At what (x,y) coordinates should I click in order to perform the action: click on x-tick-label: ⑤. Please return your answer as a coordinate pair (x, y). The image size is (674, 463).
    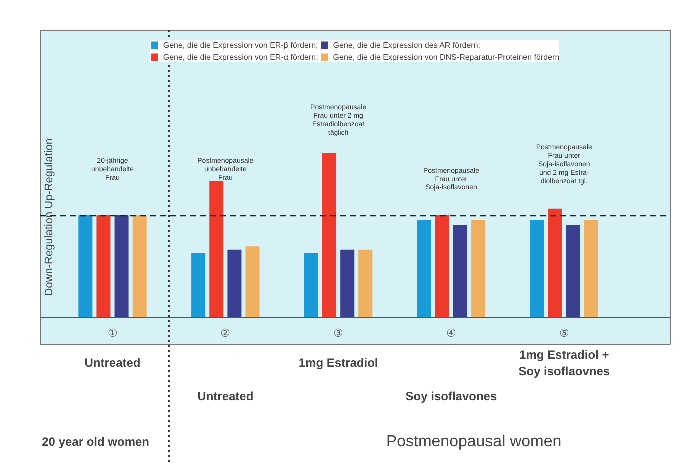
    Looking at the image, I should click on (564, 334).